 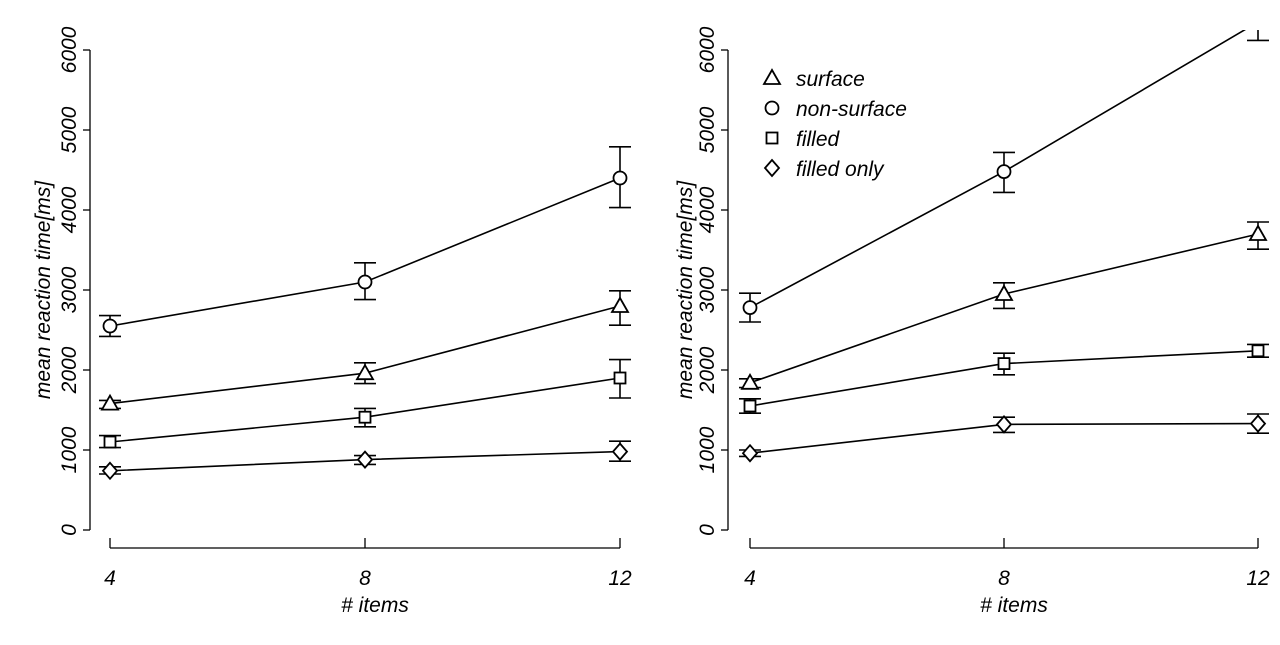 I want to click on legend-marker-filled-only, so click(x=772, y=168).